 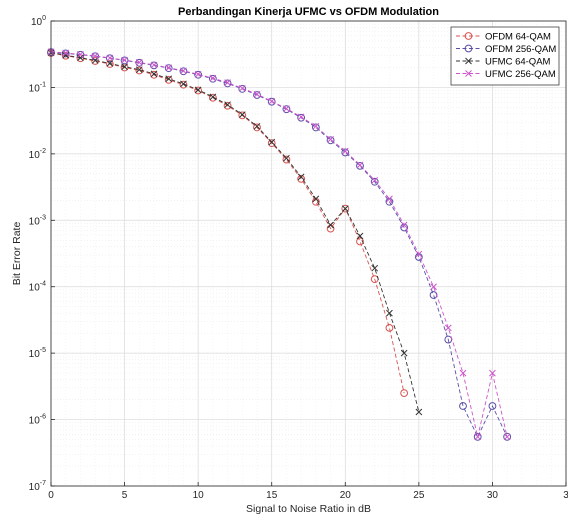 What do you see at coordinates (520, 74) in the screenshot?
I see `legend-label: UFMC 256-QAM` at bounding box center [520, 74].